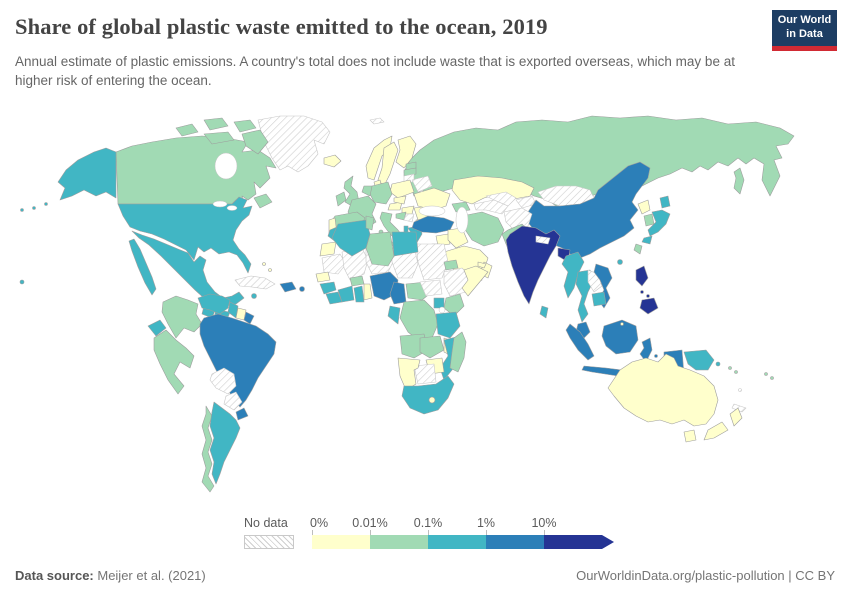 This screenshot has width=850, height=600. I want to click on country-dr-congo, so click(419, 320).